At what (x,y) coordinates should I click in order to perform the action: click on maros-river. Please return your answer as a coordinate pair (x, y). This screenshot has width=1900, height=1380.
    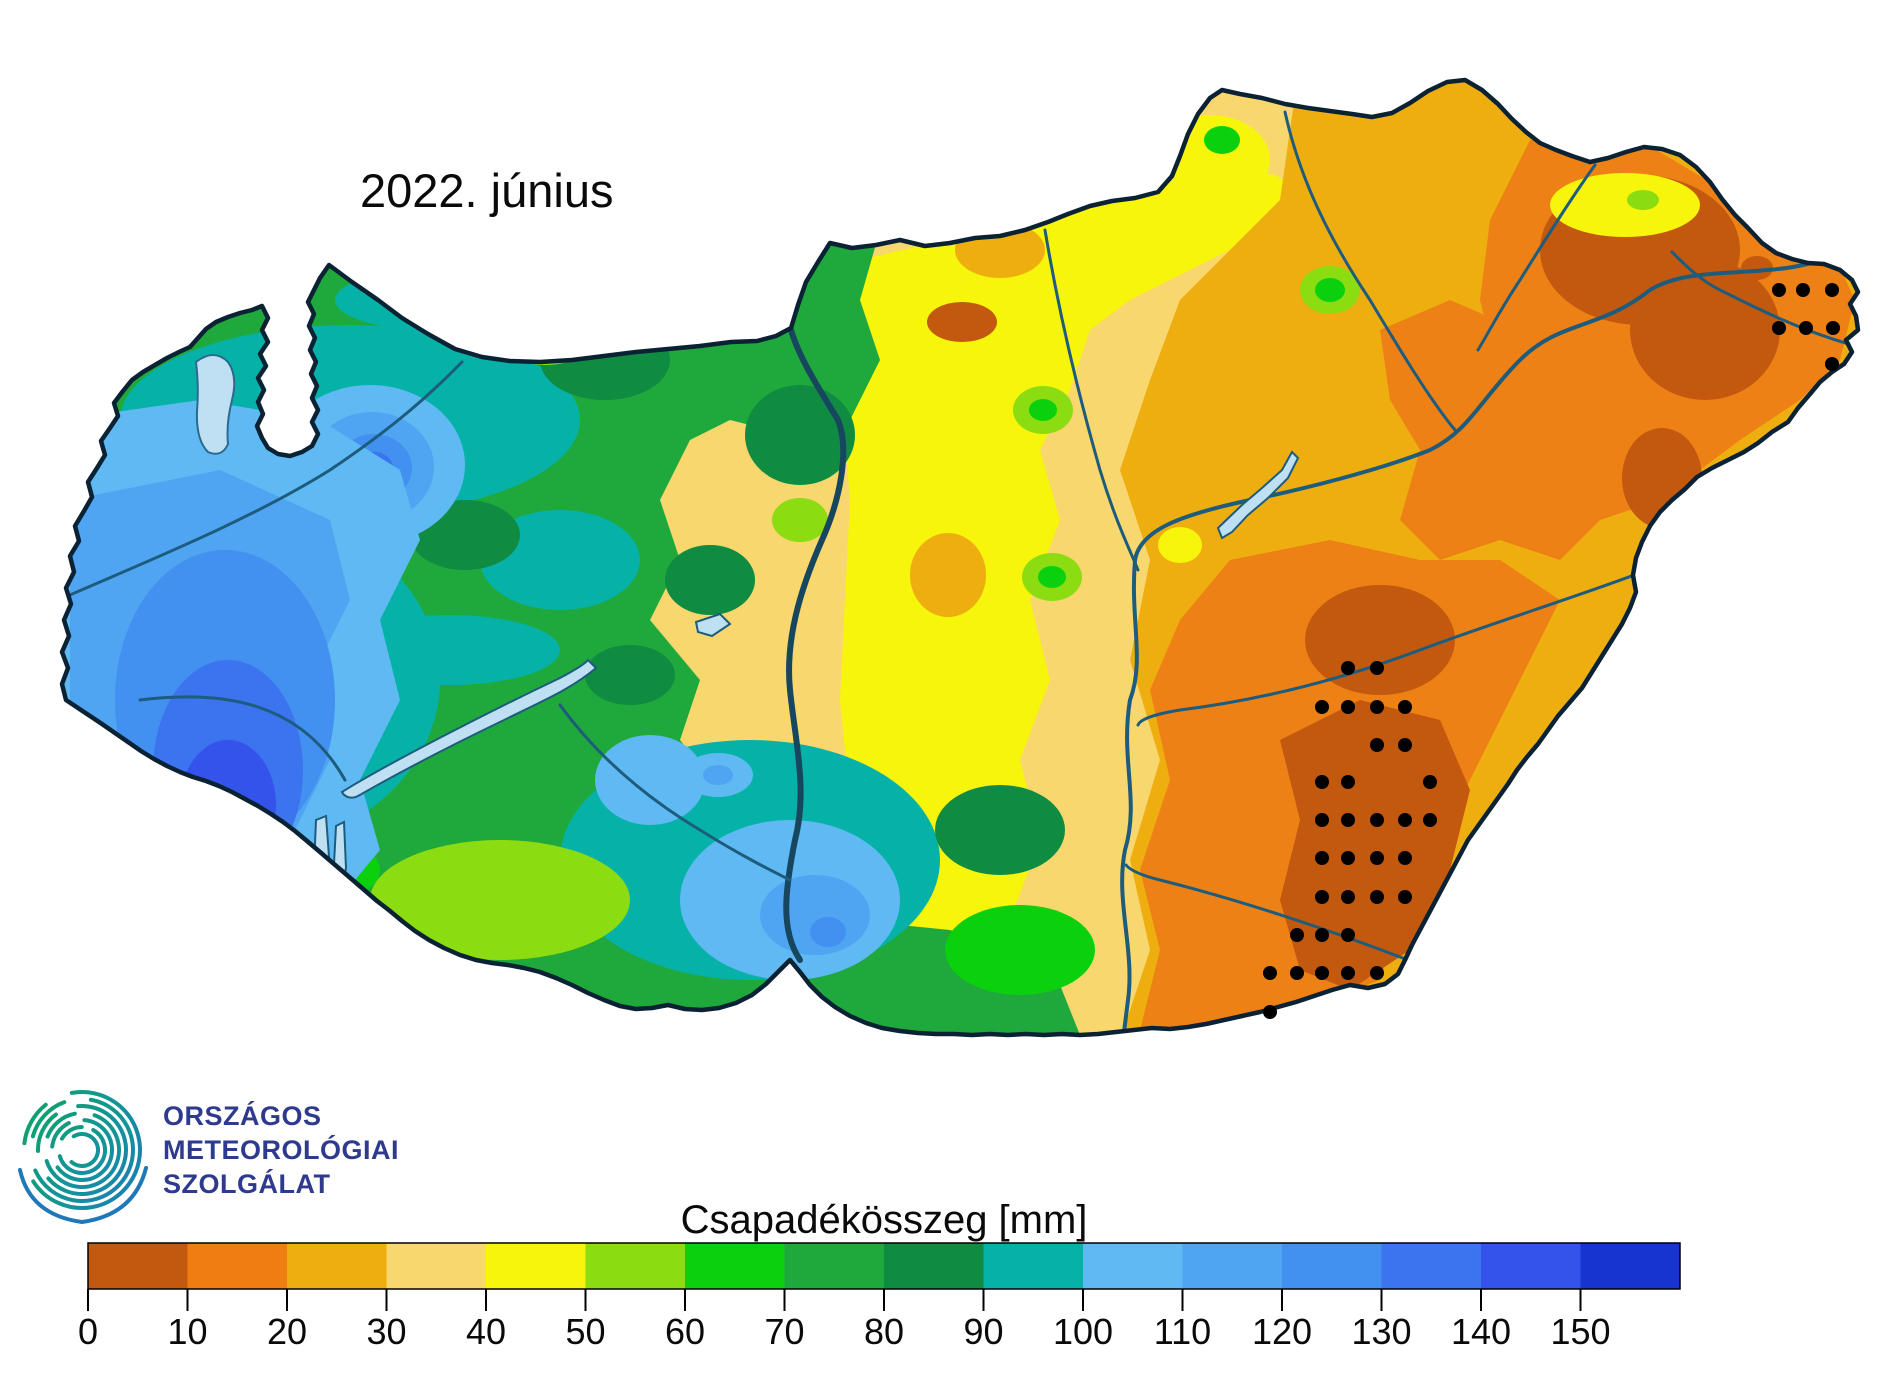
    Looking at the image, I should click on (1267, 912).